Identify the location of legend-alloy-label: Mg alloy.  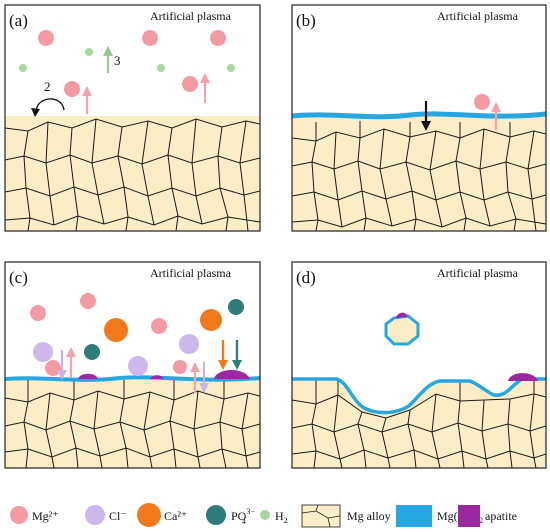
(369, 516).